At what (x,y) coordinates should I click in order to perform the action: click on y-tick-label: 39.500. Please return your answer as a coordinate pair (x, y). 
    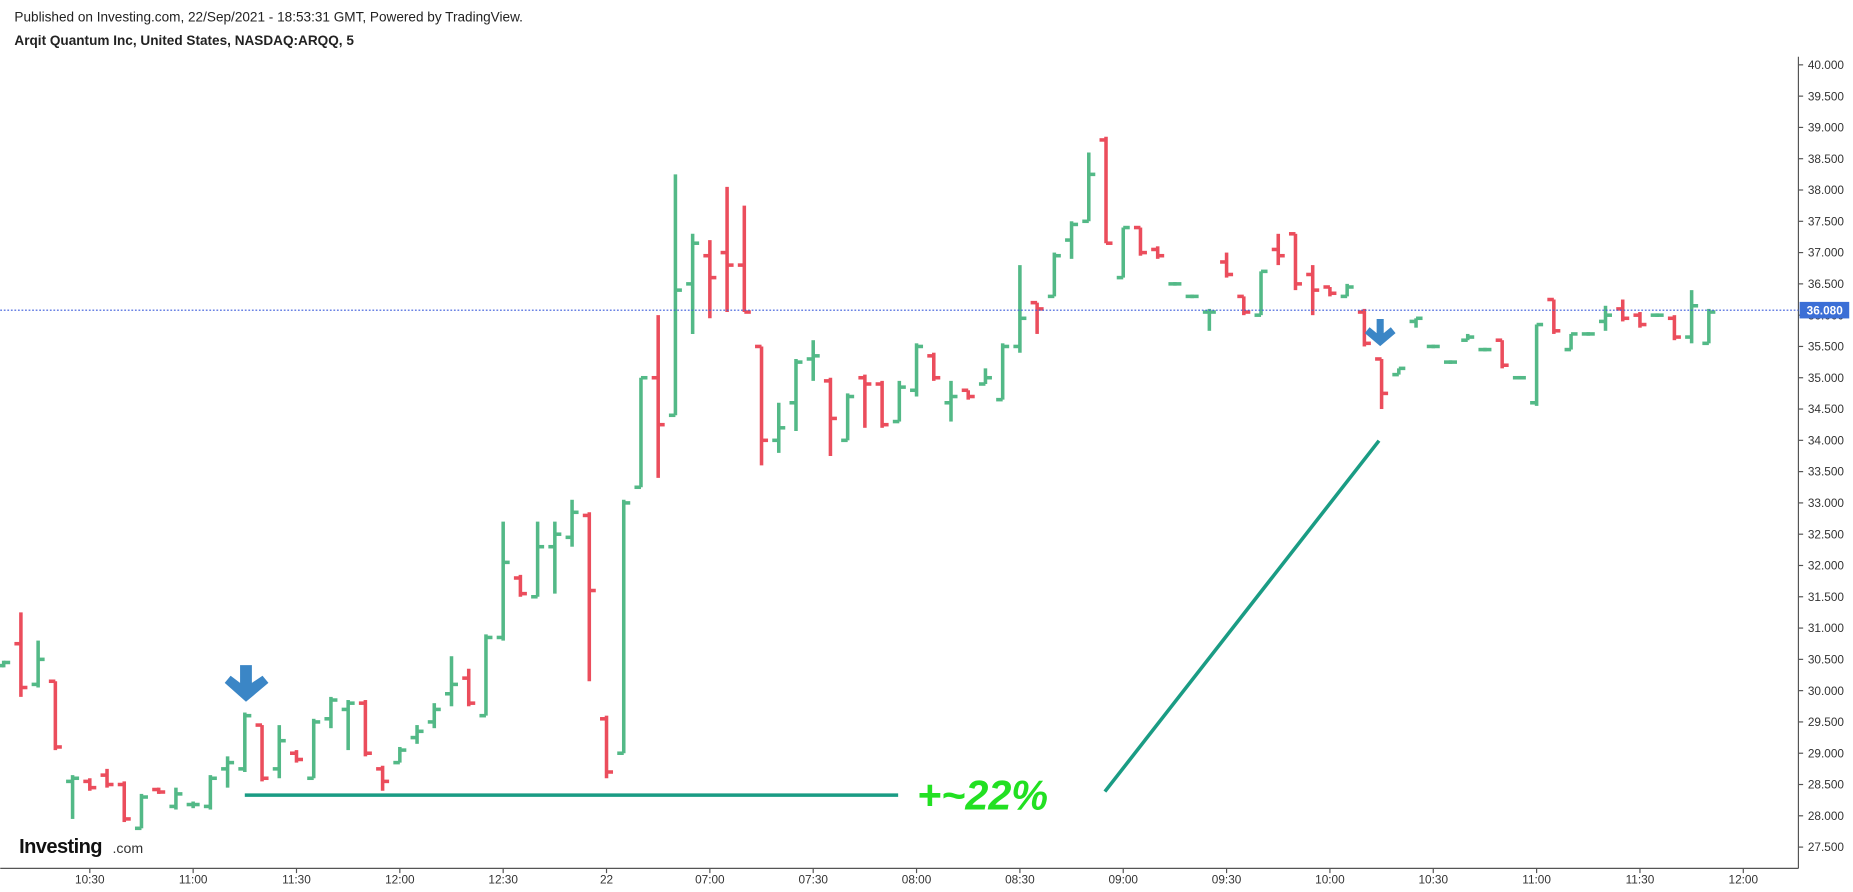
    Looking at the image, I should click on (1826, 96).